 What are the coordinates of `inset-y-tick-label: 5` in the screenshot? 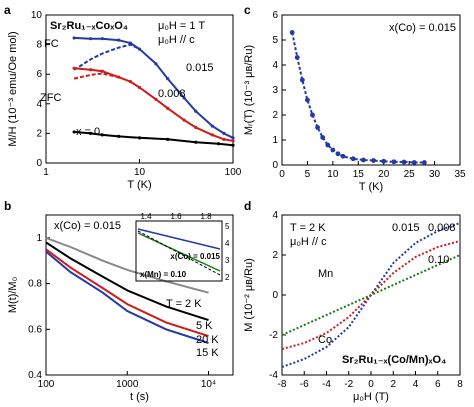 It's located at (227, 226).